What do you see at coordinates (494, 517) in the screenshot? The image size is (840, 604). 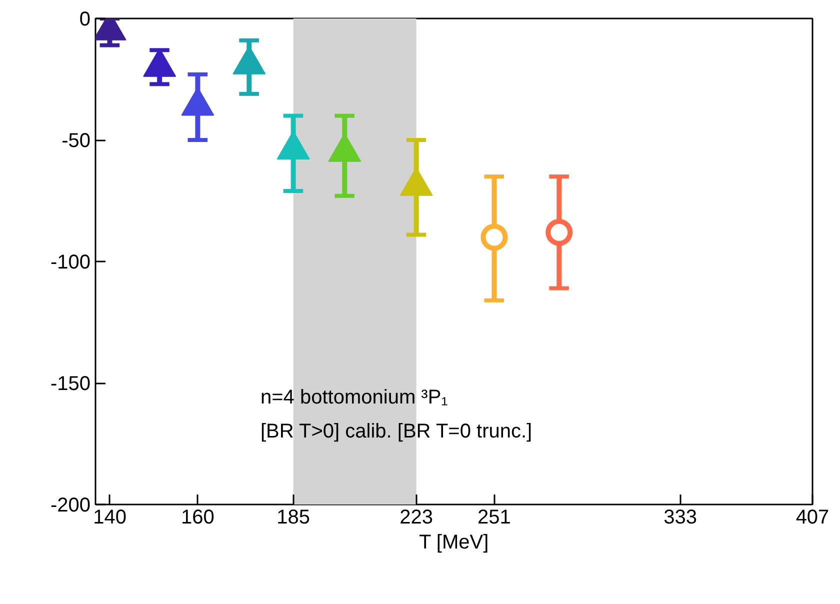 I see `x-tick-label: 251` at bounding box center [494, 517].